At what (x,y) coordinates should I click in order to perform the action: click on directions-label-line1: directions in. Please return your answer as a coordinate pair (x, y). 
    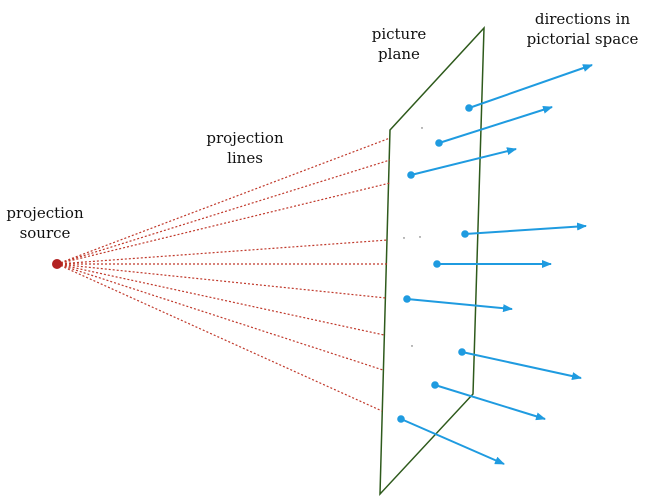
    Looking at the image, I should click on (582, 19).